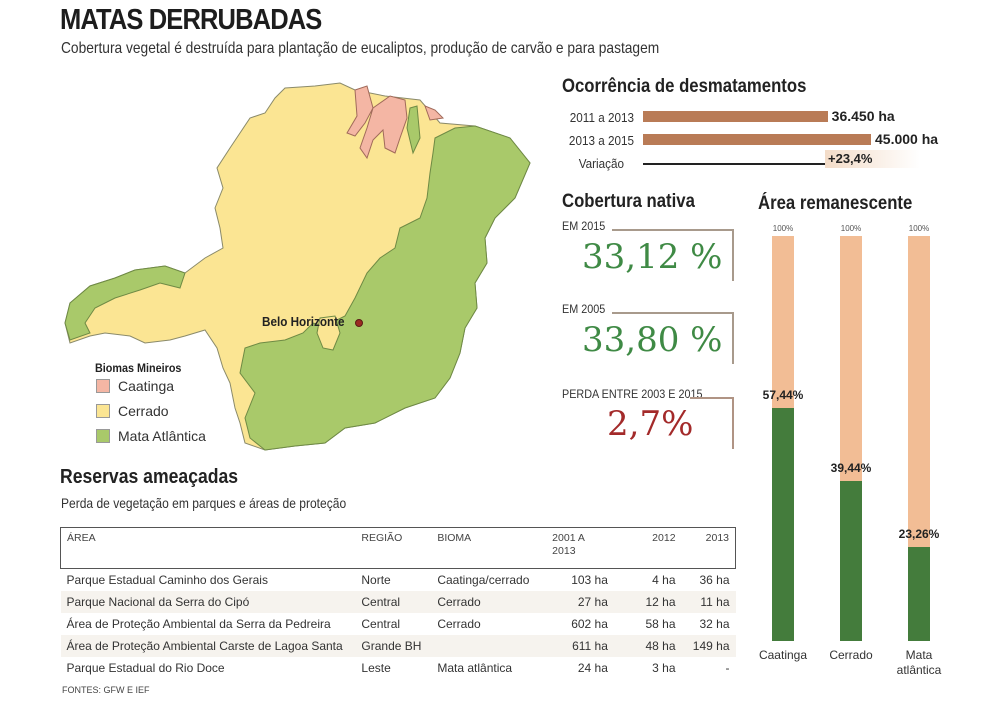  What do you see at coordinates (483, 580) in the screenshot?
I see `table-cell: Caatinga/cerrado` at bounding box center [483, 580].